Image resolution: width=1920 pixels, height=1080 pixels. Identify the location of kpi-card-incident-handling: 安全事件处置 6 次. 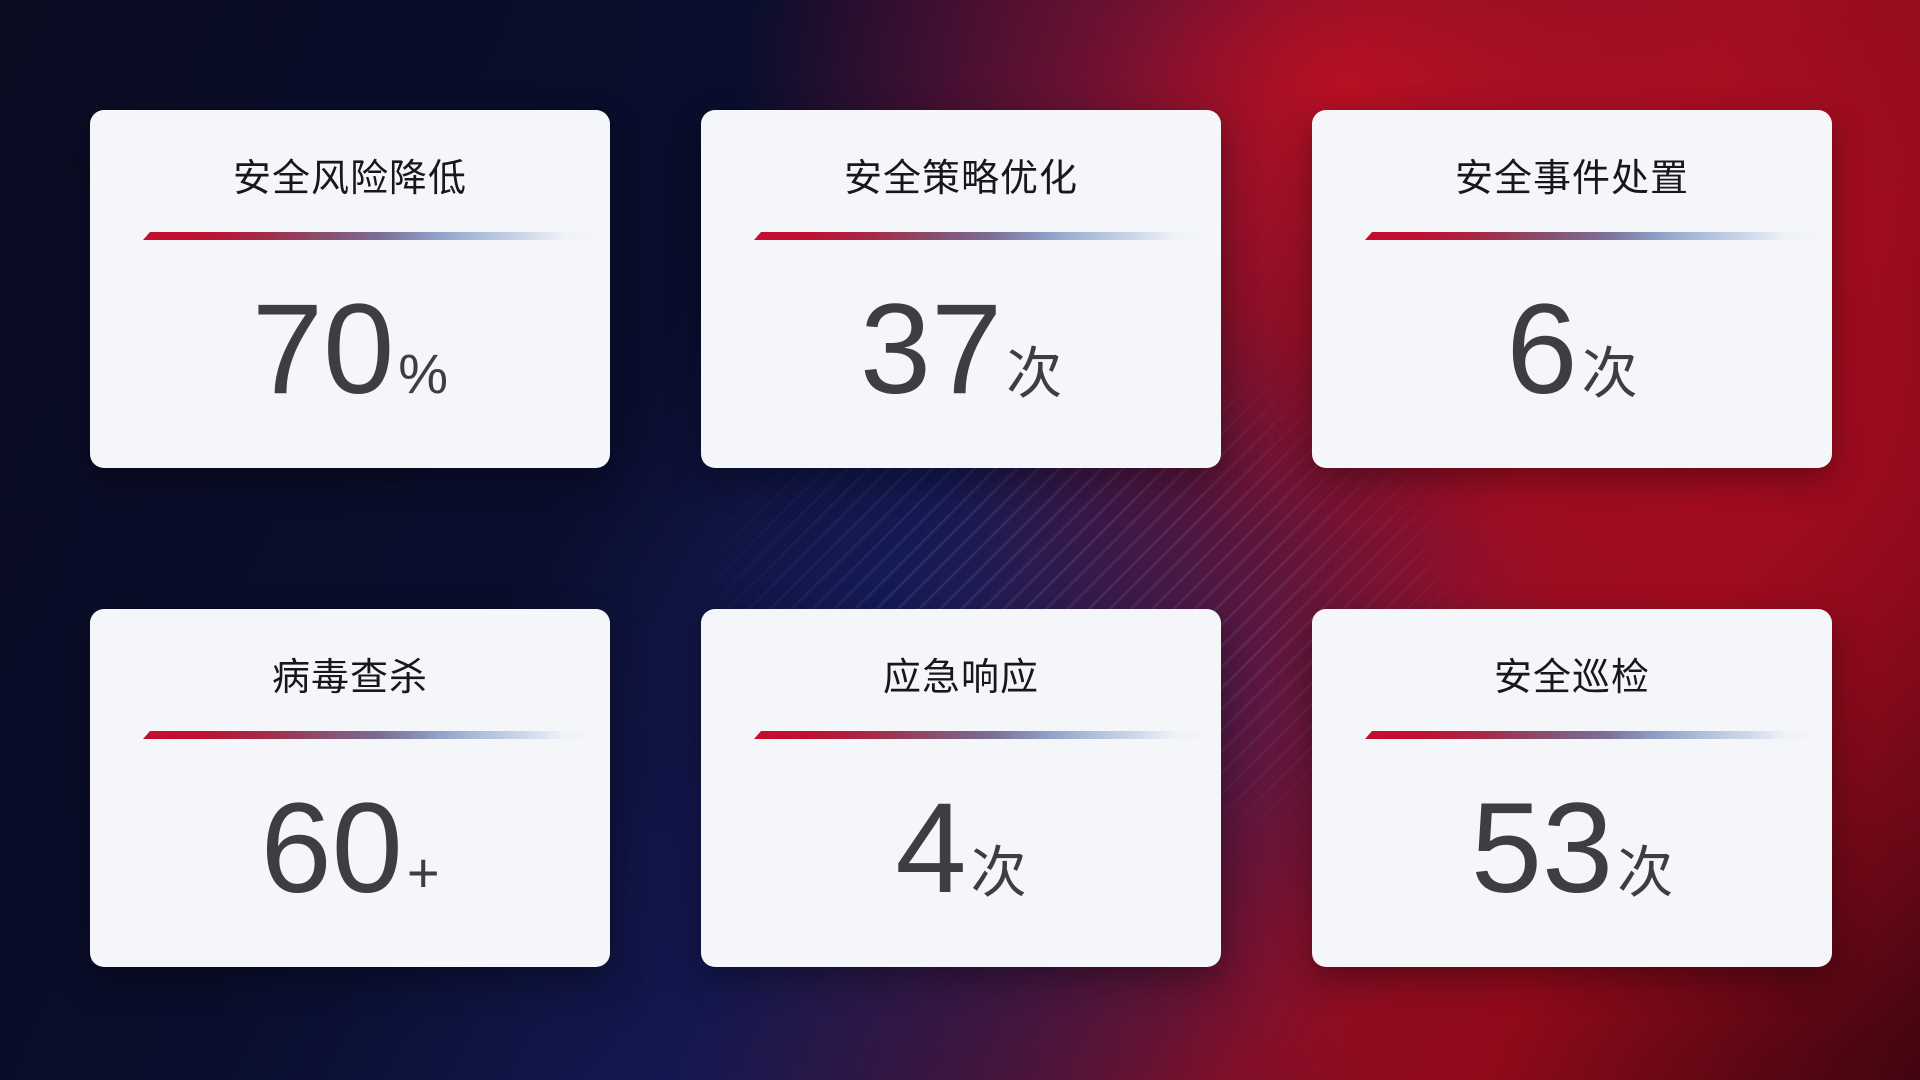
(1572, 289).